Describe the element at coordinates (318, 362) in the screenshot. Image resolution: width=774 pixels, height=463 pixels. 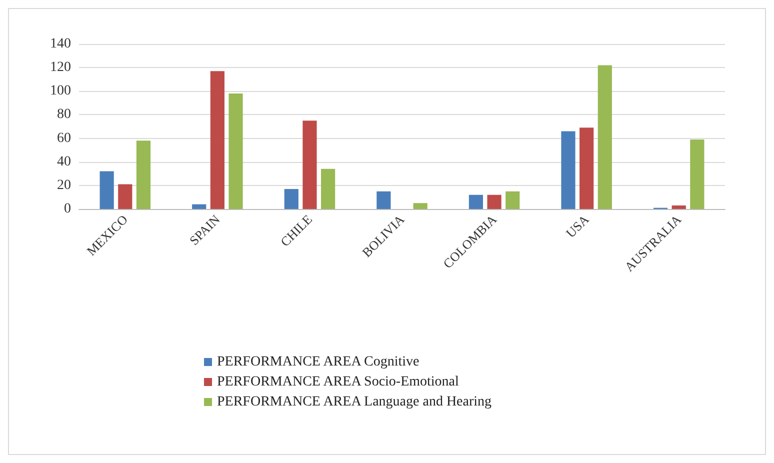
I see `legend-label: PERFORMANCE AREA Cognitive` at that location.